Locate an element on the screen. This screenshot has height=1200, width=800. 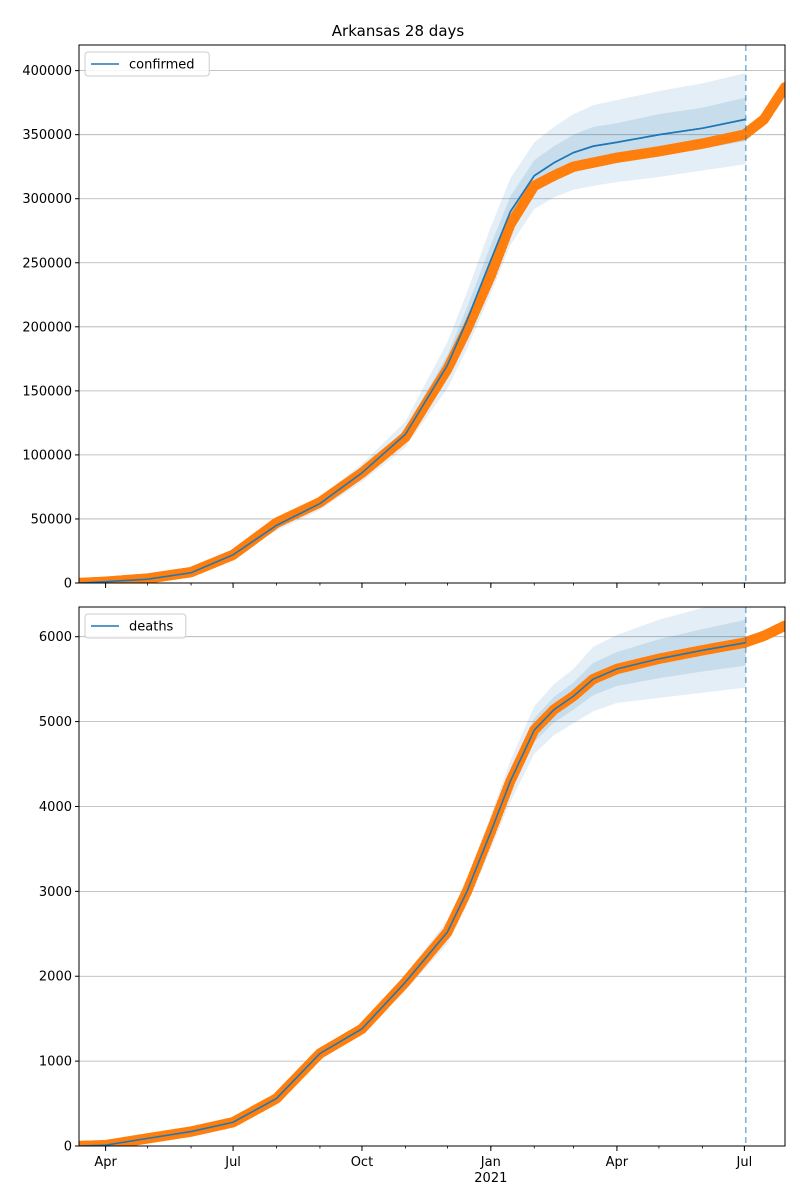
legend: confirmed is located at coordinates (147, 64).